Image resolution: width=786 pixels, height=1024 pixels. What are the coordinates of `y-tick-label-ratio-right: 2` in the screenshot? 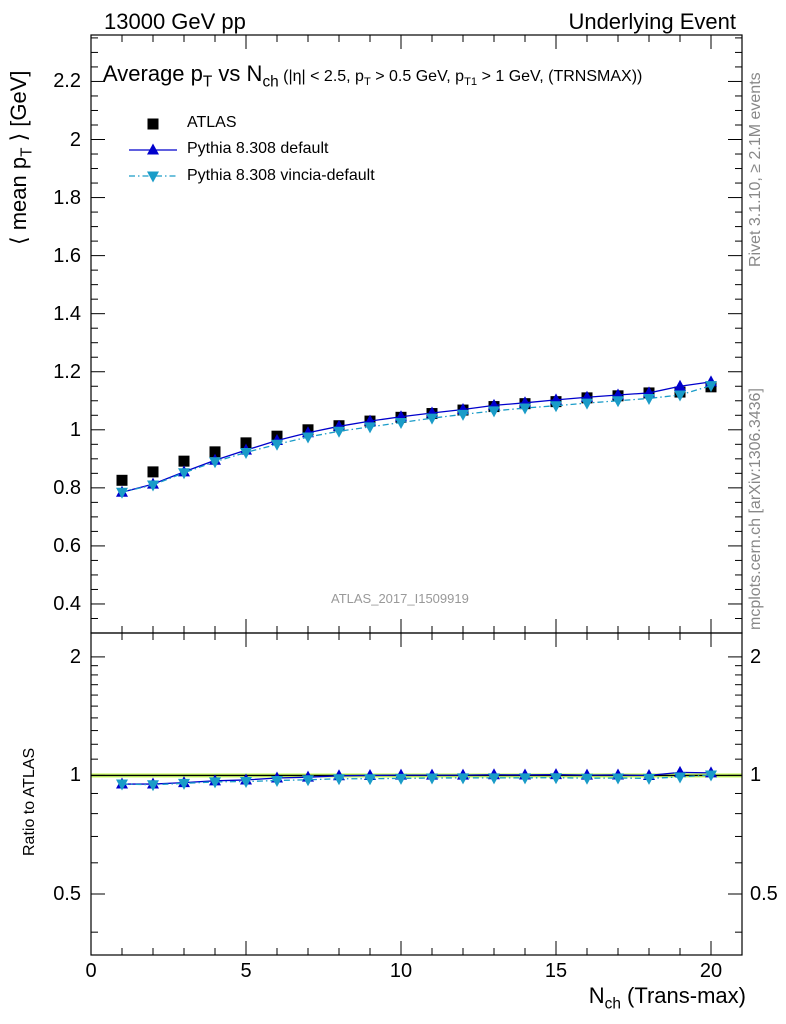 It's located at (756, 656).